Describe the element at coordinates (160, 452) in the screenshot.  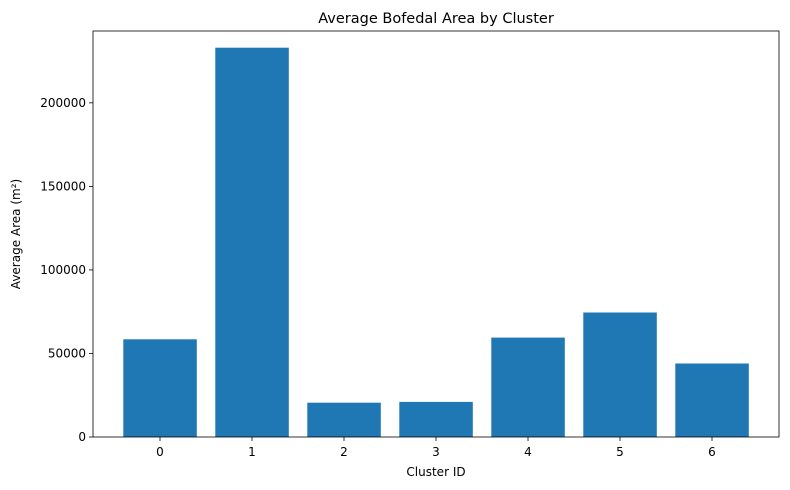
I see `x-tick-label: 0` at that location.